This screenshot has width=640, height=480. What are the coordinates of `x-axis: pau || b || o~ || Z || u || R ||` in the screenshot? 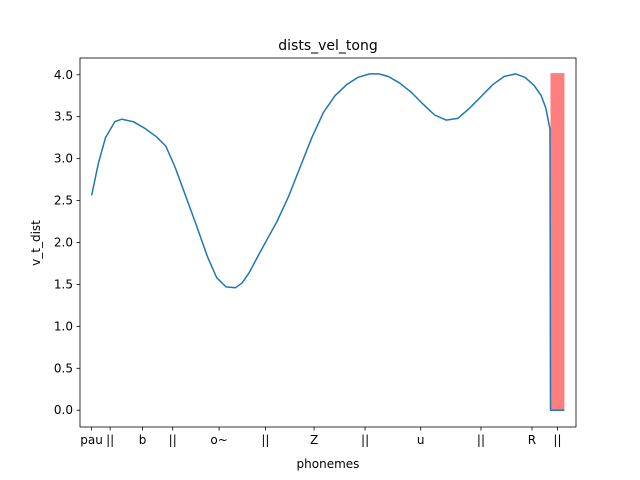 It's located at (321, 437).